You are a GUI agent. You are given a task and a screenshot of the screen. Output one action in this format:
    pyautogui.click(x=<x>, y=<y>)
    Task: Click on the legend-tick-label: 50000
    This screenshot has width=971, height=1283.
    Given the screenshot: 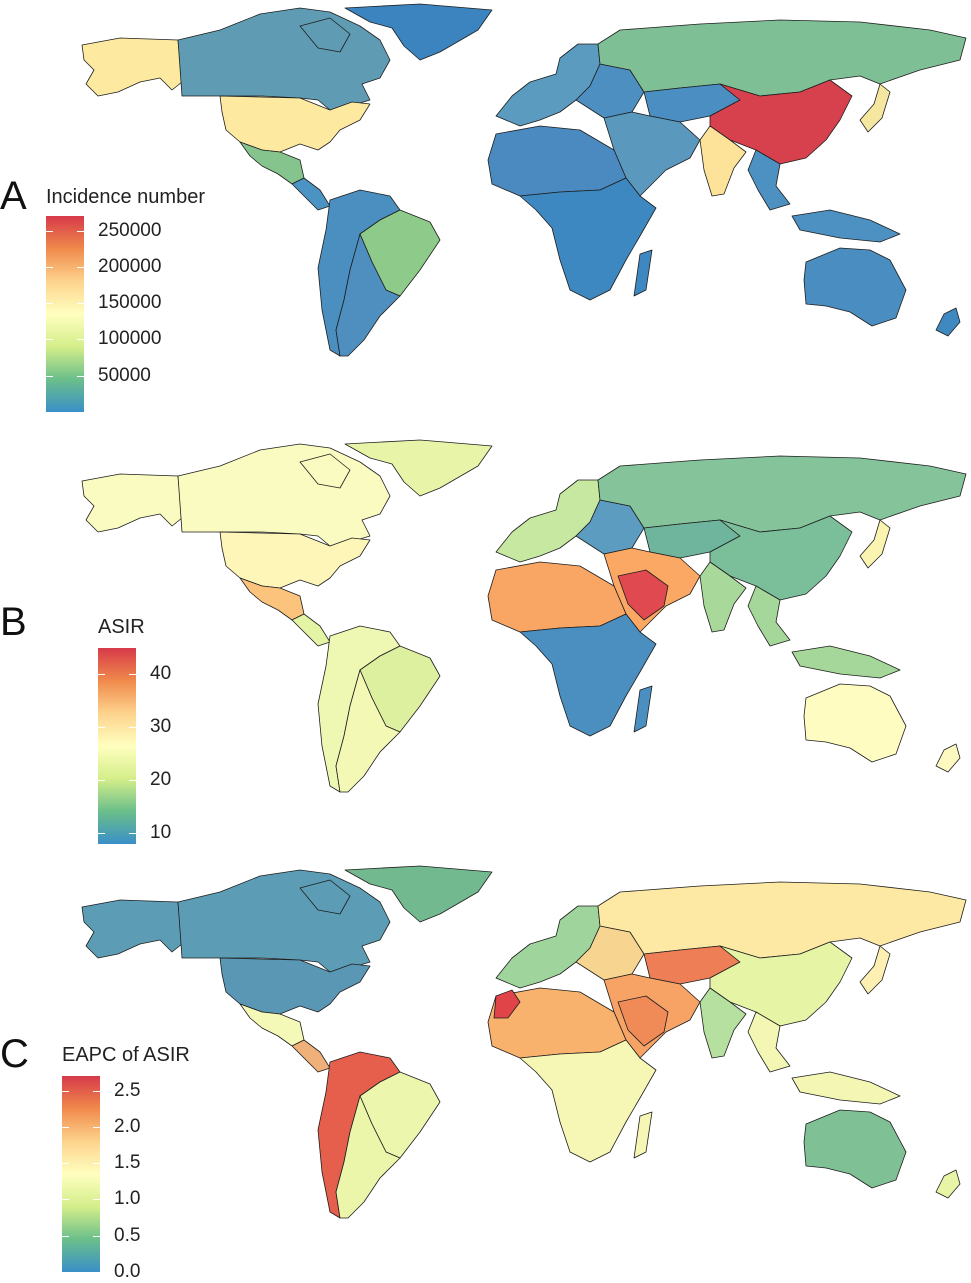 What is the action you would take?
    pyautogui.click(x=124, y=375)
    